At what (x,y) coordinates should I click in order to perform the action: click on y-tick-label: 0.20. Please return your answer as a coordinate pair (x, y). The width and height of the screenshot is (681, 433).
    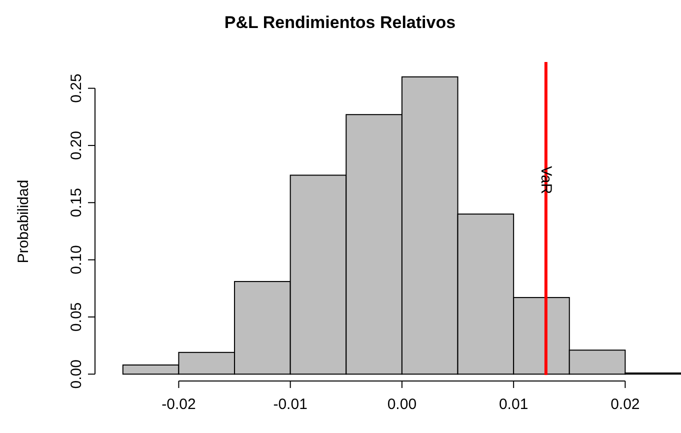
    Looking at the image, I should click on (76, 145).